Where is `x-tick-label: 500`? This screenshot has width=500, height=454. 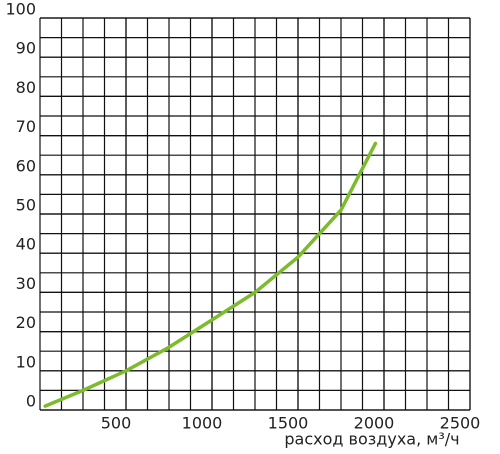
x-tick-label: 500 is located at coordinates (116, 423).